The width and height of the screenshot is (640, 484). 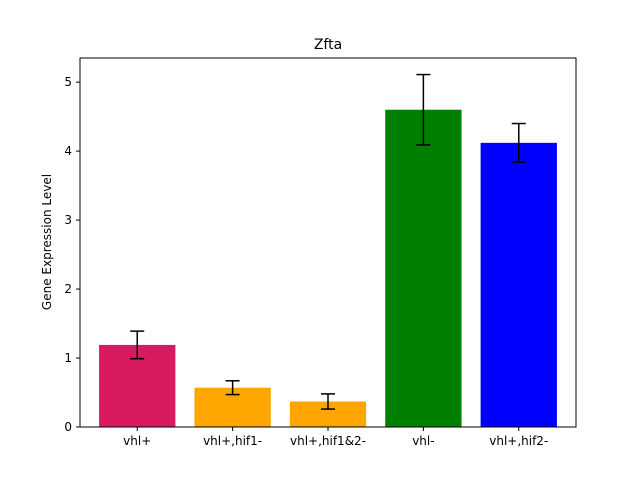 I want to click on y-tick-label-1: 1, so click(x=68, y=358).